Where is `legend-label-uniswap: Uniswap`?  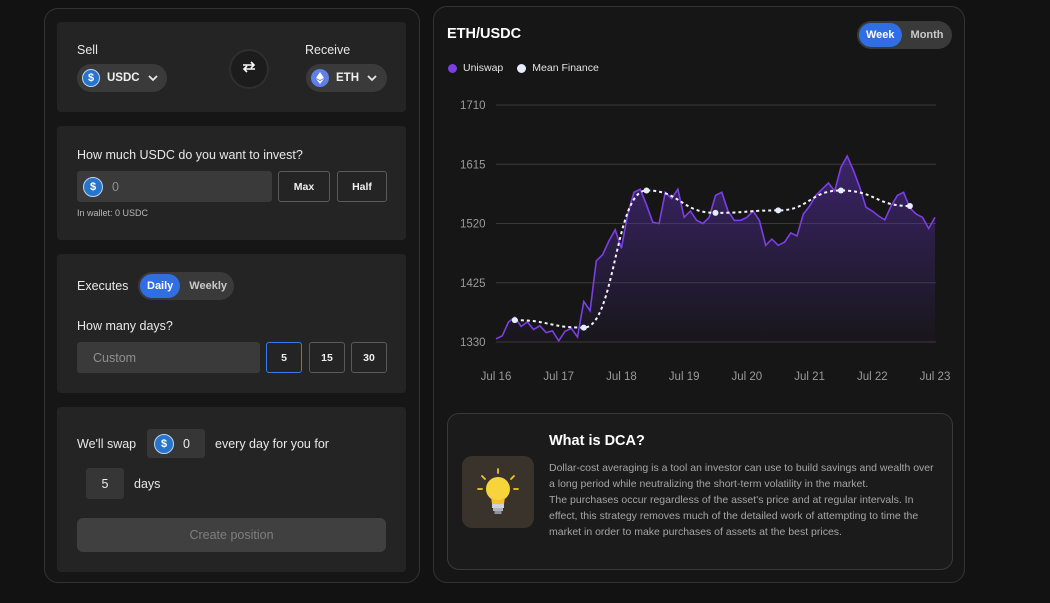 legend-label-uniswap: Uniswap is located at coordinates (483, 68).